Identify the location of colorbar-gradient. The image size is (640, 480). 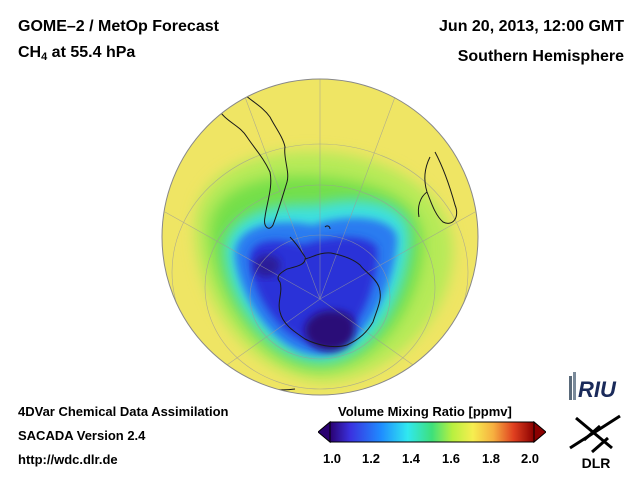
(432, 432).